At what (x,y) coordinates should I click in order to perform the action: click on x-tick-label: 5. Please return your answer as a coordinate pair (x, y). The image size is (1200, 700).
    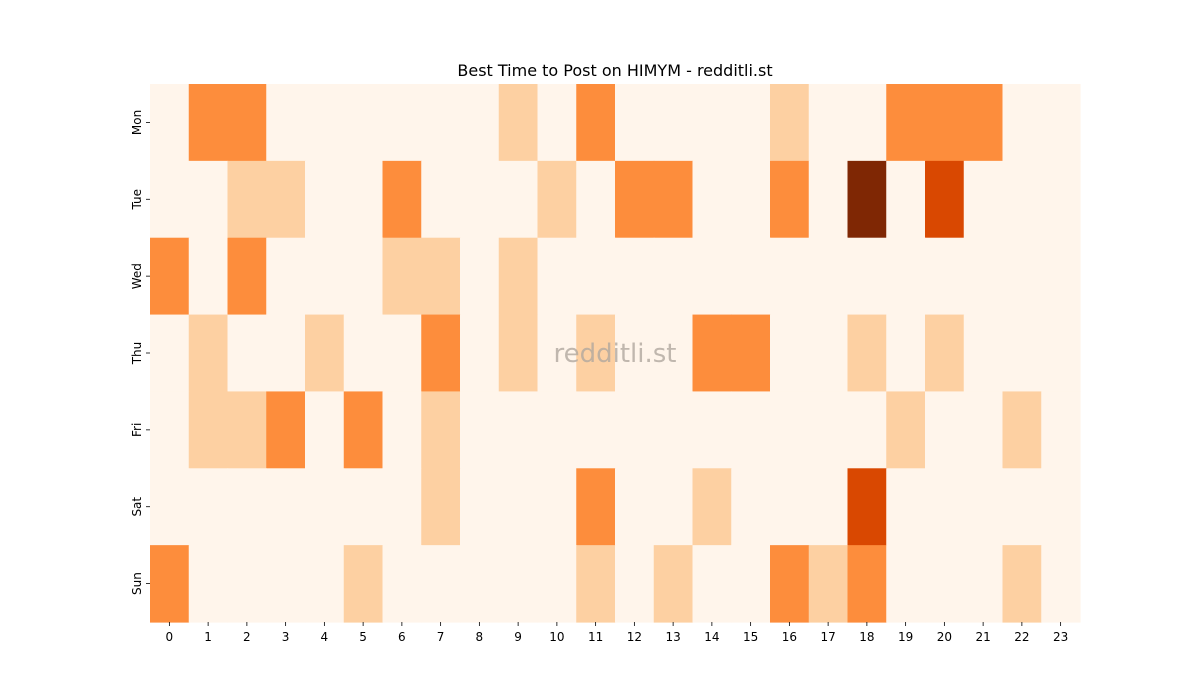
    Looking at the image, I should click on (363, 637).